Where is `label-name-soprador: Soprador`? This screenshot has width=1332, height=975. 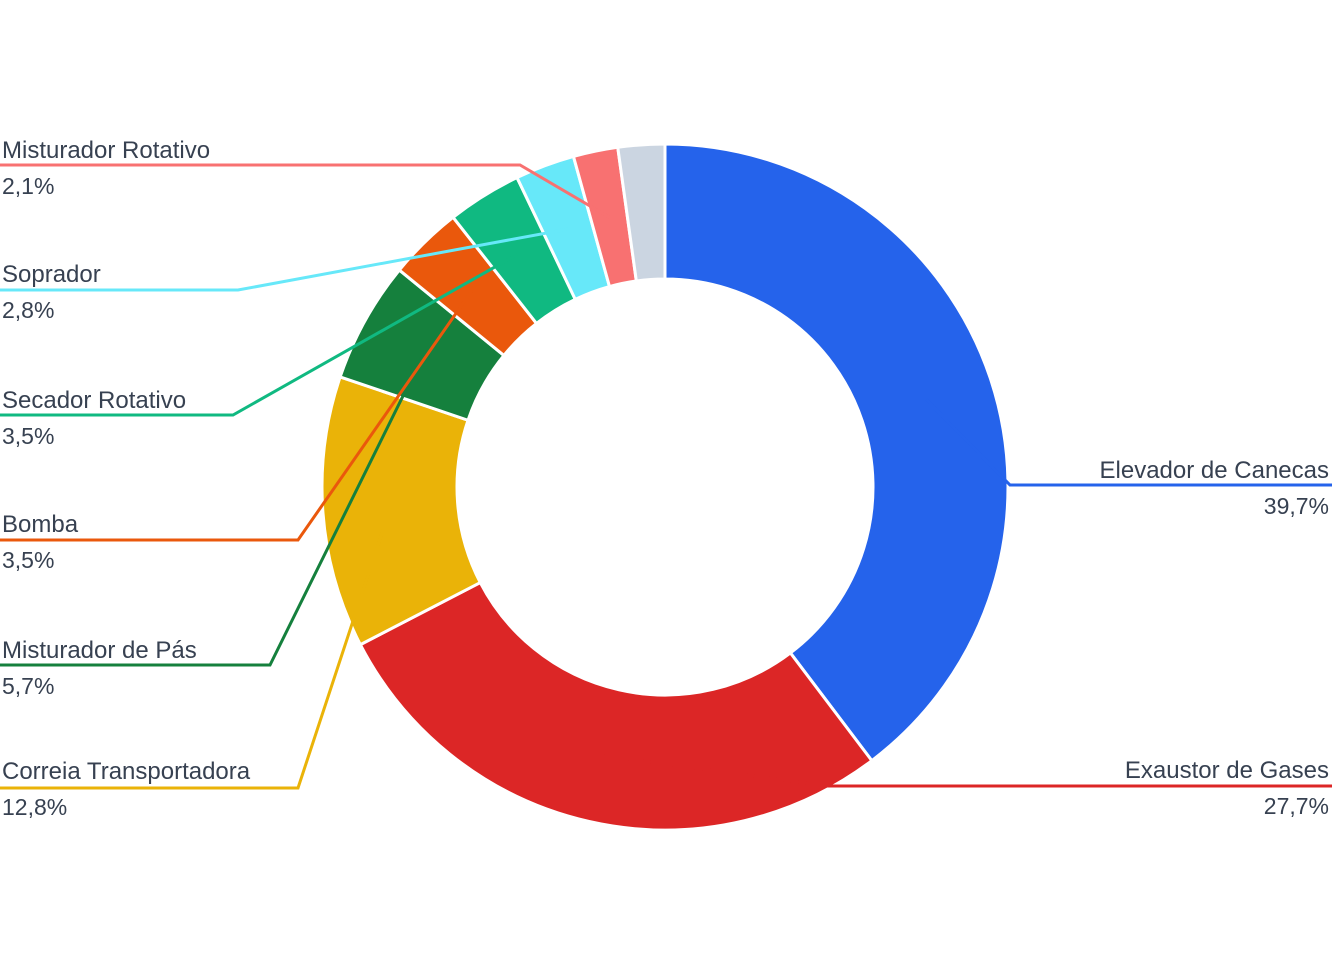 label-name-soprador: Soprador is located at coordinates (51, 274).